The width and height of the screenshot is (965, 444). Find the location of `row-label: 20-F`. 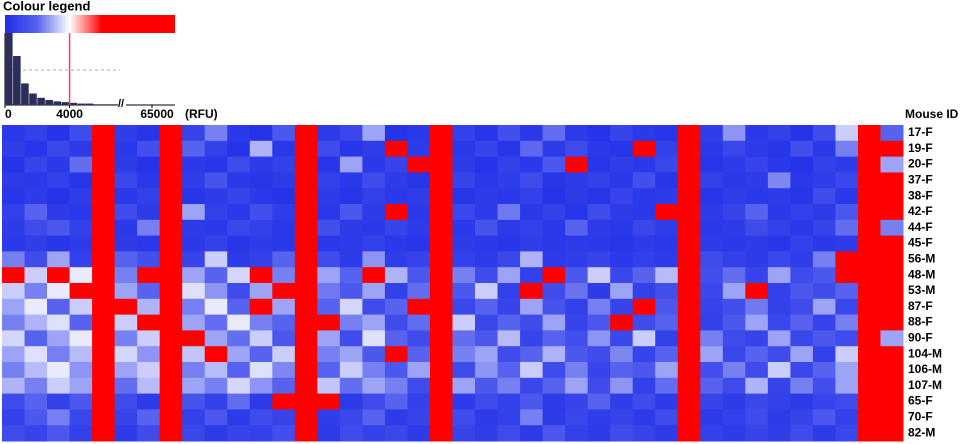

row-label: 20-F is located at coordinates (920, 164).